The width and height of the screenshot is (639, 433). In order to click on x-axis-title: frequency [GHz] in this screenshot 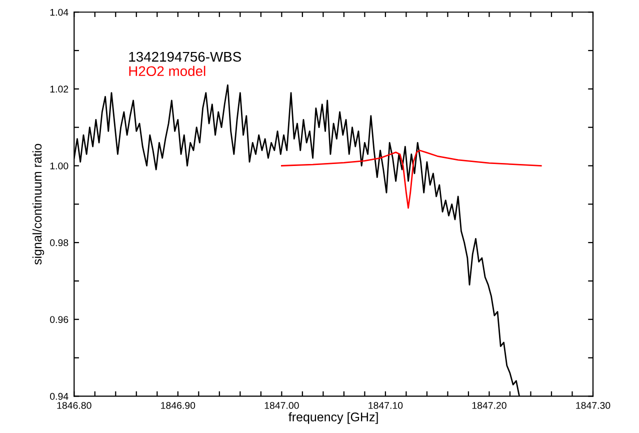, I will do `click(333, 418)`.